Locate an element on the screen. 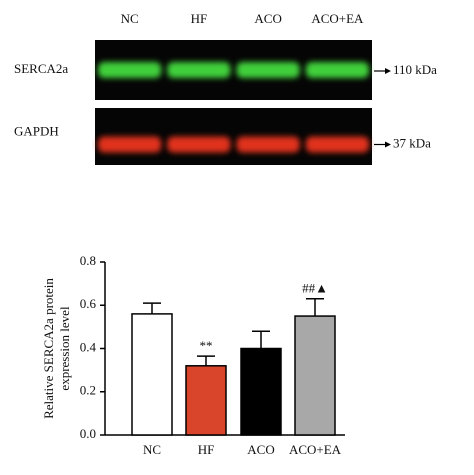 The image size is (474, 475). y-tick-label: 0.6 is located at coordinates (88, 303).